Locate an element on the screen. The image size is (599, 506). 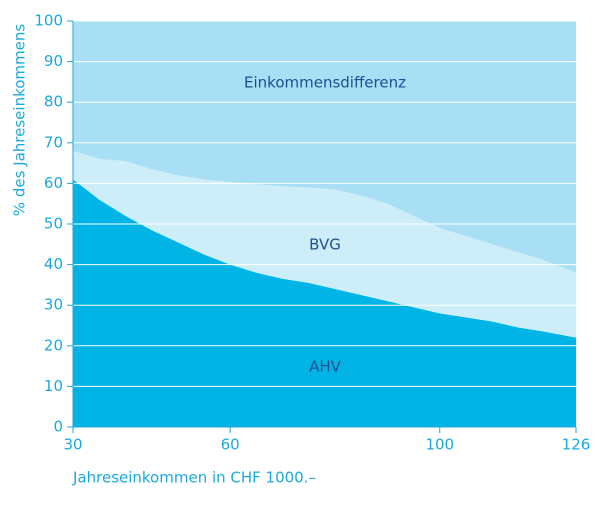
y-tick-label: 100 is located at coordinates (48, 21).